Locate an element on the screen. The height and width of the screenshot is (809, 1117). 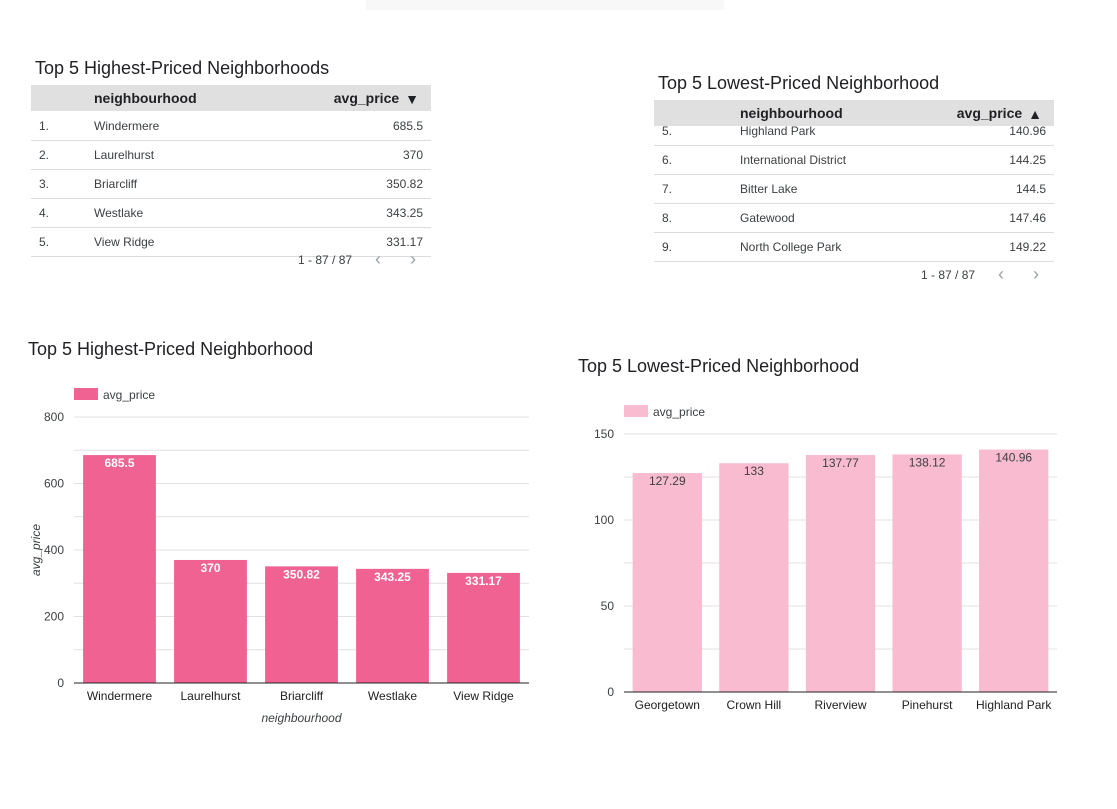
bar-windermere is located at coordinates (119, 569).